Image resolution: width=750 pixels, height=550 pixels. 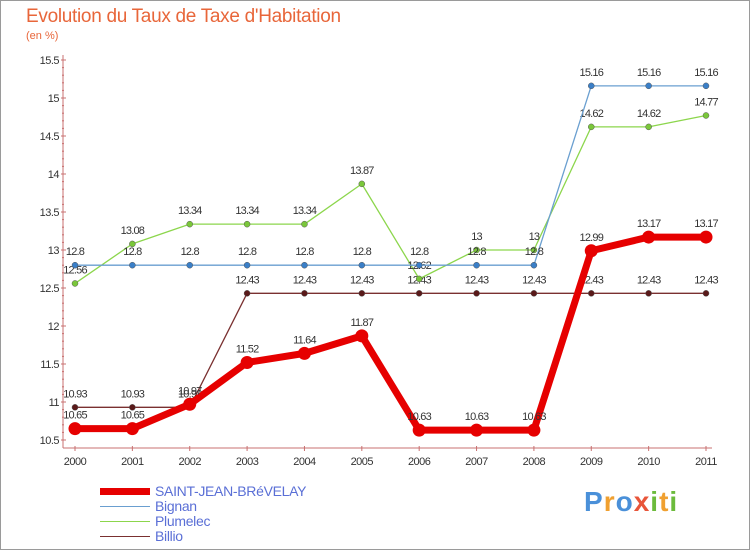 What do you see at coordinates (54, 327) in the screenshot?
I see `y-tick-label: 12` at bounding box center [54, 327].